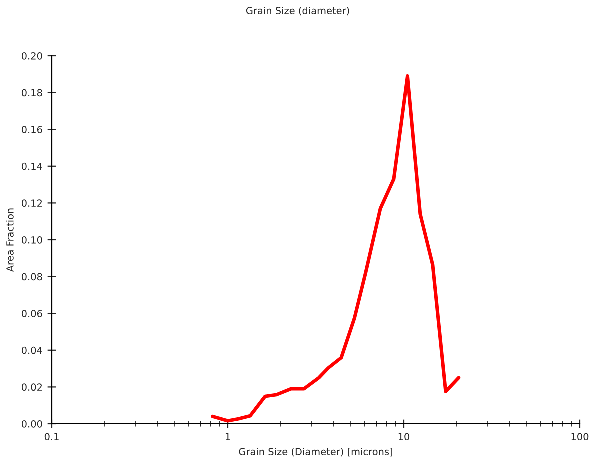 Image resolution: width=596 pixels, height=465 pixels. I want to click on y-tick-label: 0.10, so click(32, 240).